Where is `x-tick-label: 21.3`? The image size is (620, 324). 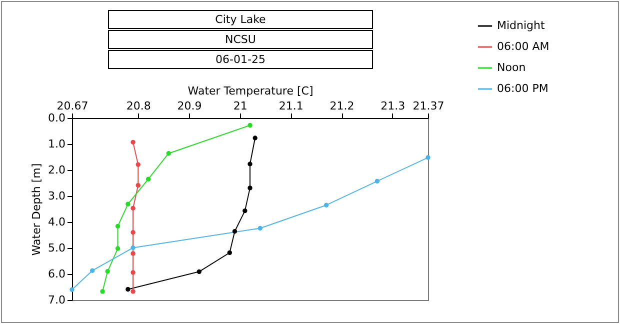 x-tick-label: 21.3 is located at coordinates (393, 106).